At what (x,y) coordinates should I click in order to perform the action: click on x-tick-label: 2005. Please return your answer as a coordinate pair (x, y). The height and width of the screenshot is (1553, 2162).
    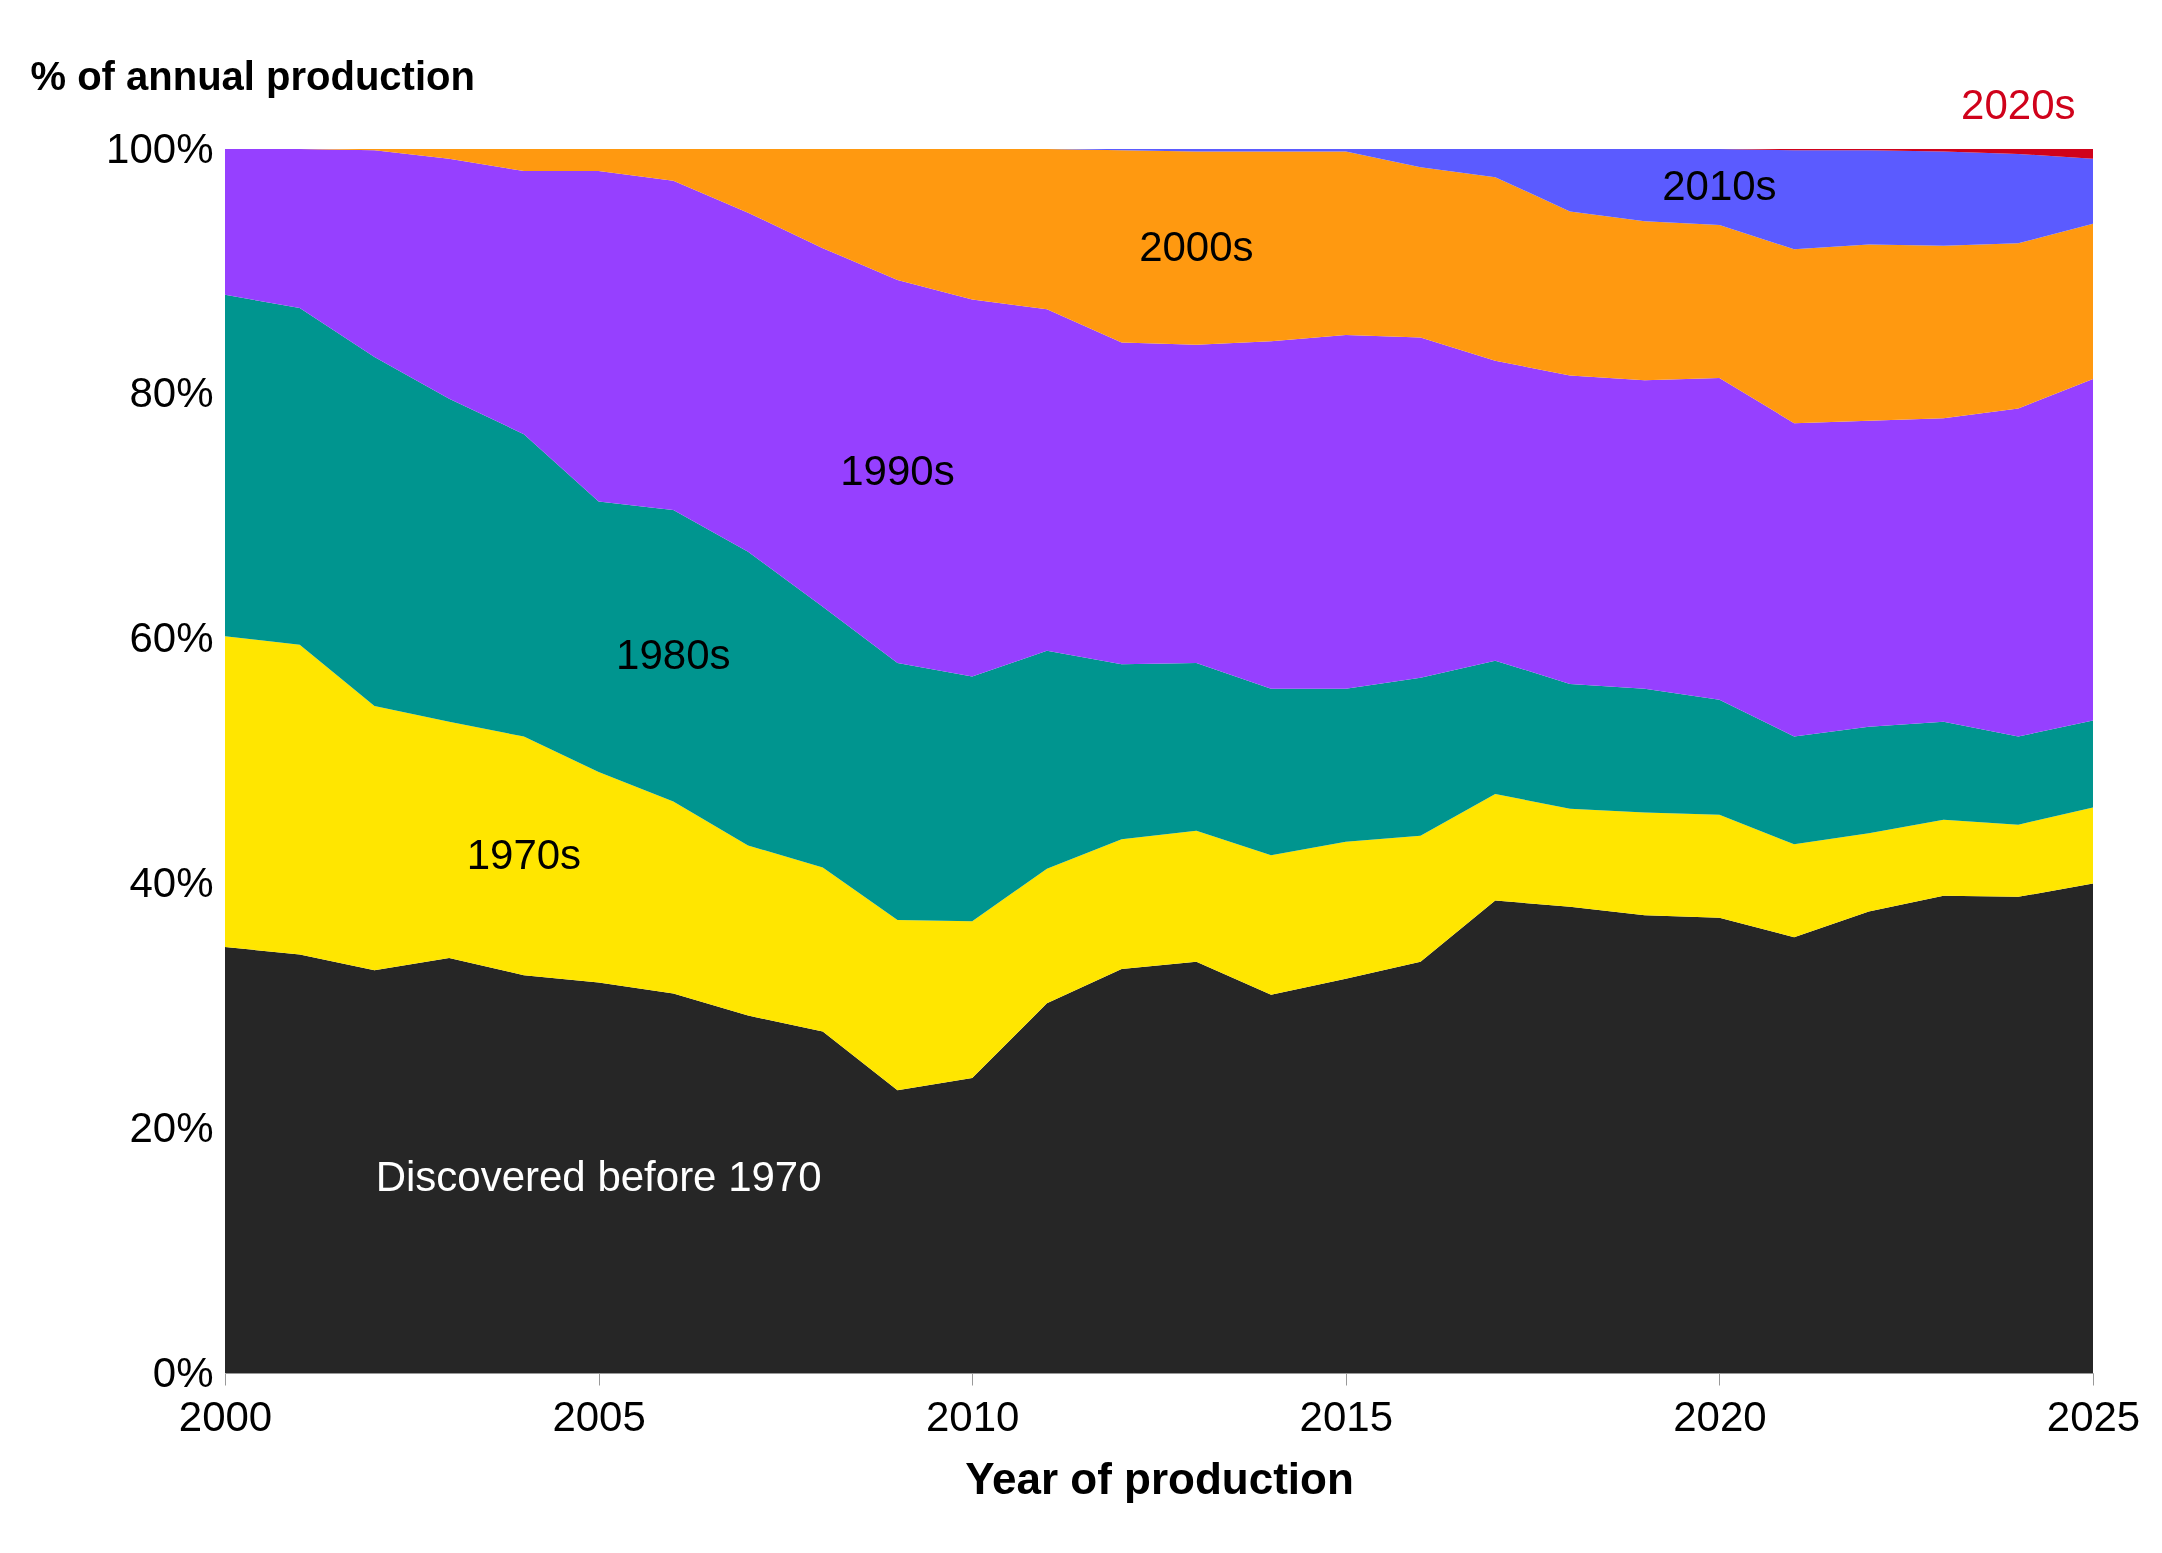
    Looking at the image, I should click on (599, 1416).